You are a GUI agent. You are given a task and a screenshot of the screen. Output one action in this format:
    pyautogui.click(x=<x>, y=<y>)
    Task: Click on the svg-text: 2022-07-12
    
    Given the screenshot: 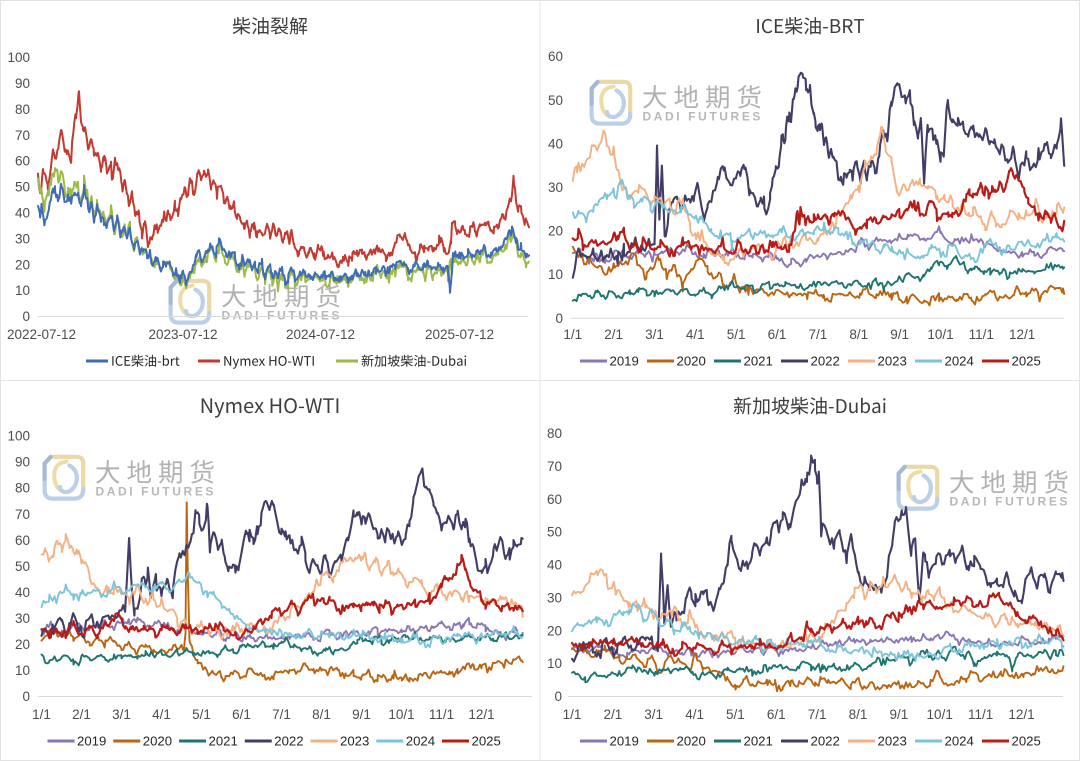 What is the action you would take?
    pyautogui.click(x=41, y=334)
    